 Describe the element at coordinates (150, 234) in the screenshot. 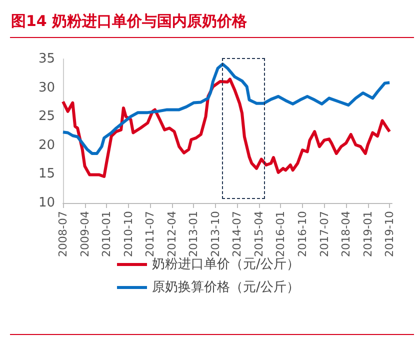

I see `x-tick-label: 2011-07` at that location.